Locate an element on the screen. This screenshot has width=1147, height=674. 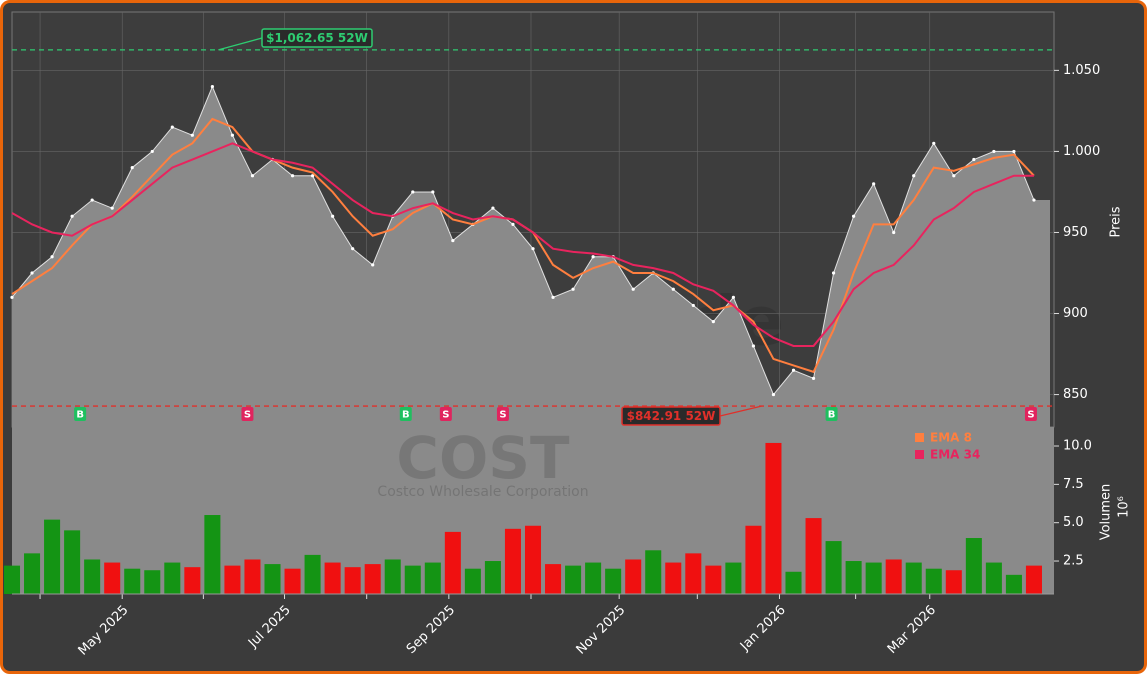
x-tick-label: Sep 2025 is located at coordinates (431, 630).